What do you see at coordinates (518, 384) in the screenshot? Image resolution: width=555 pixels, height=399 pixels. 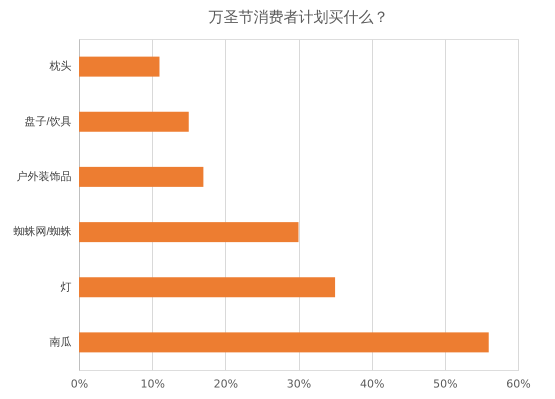 I see `x-tick-label: 60%` at bounding box center [518, 384].